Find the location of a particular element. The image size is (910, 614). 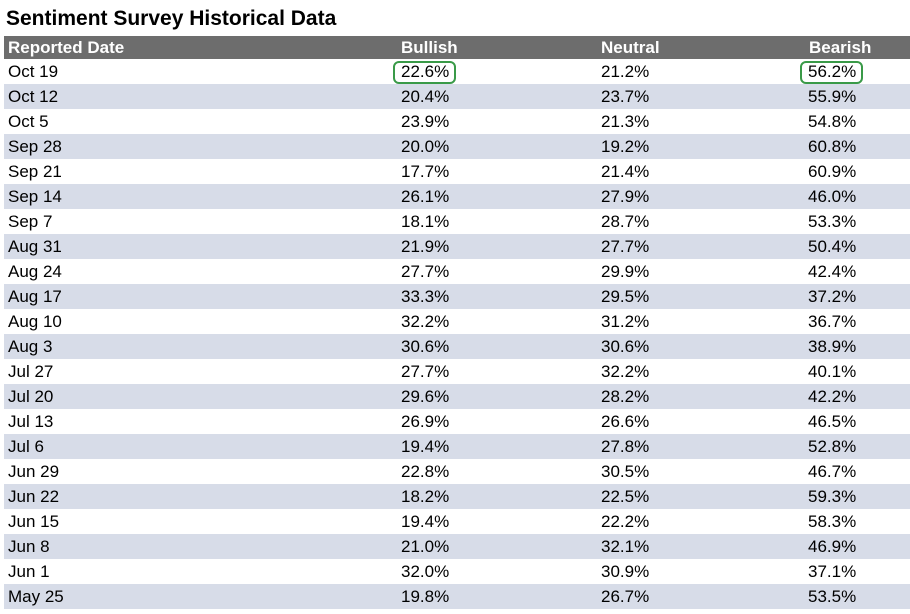

cell-bearish-value: 46.0% is located at coordinates (832, 196).